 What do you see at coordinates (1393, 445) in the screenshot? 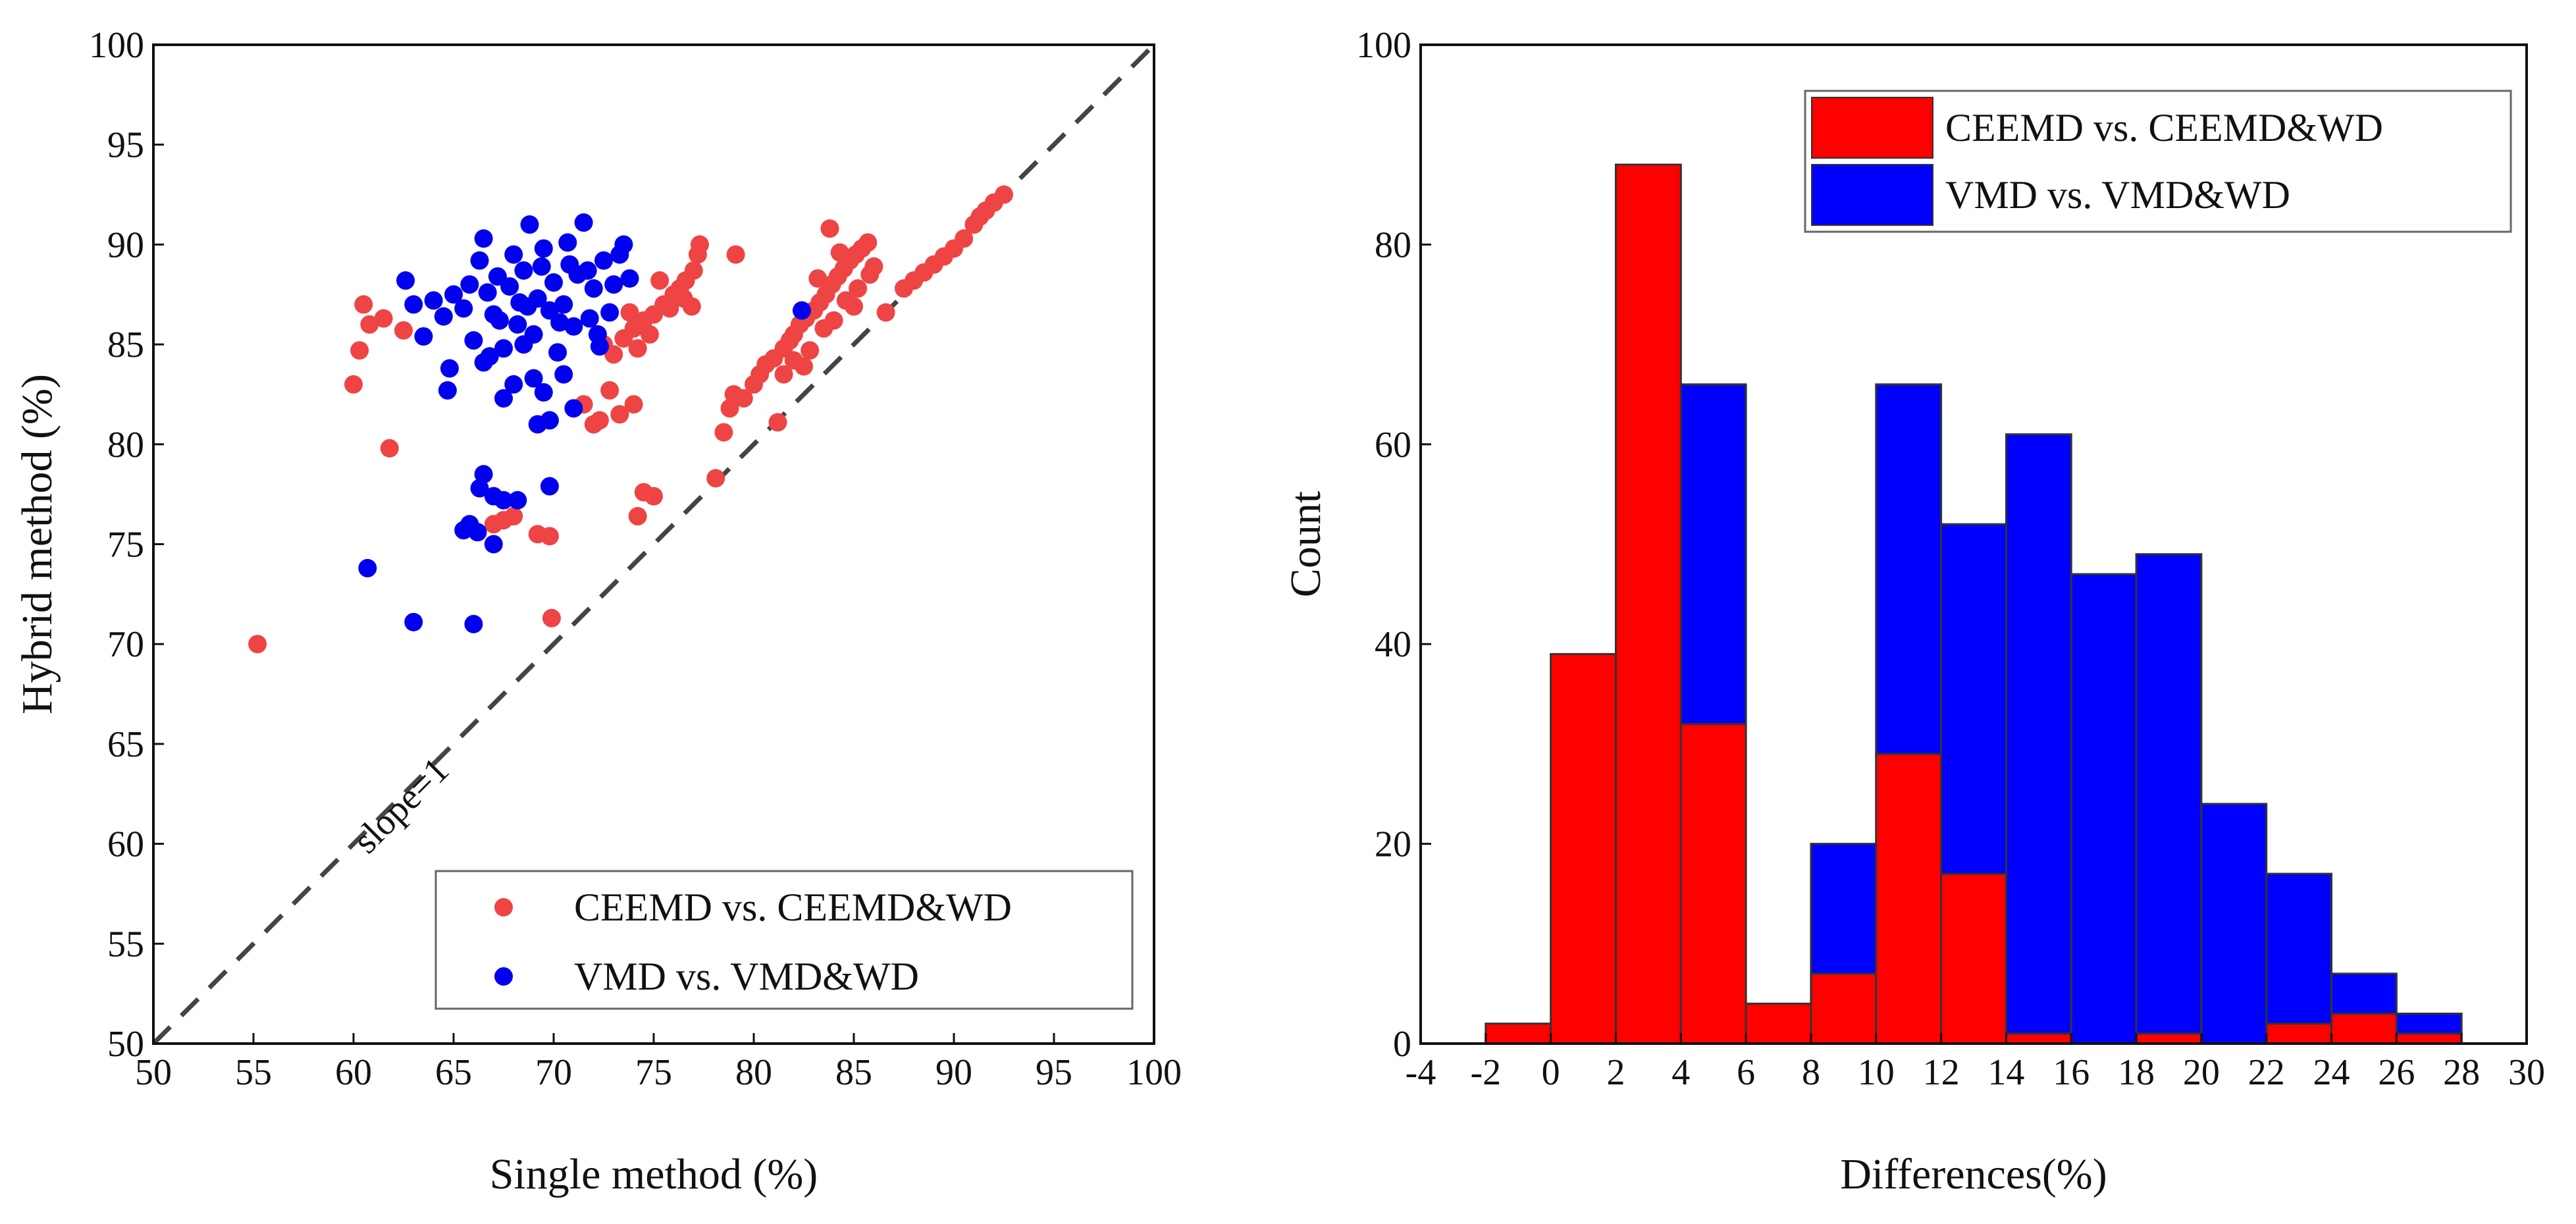
I see `y-tick-label: 60` at bounding box center [1393, 445].